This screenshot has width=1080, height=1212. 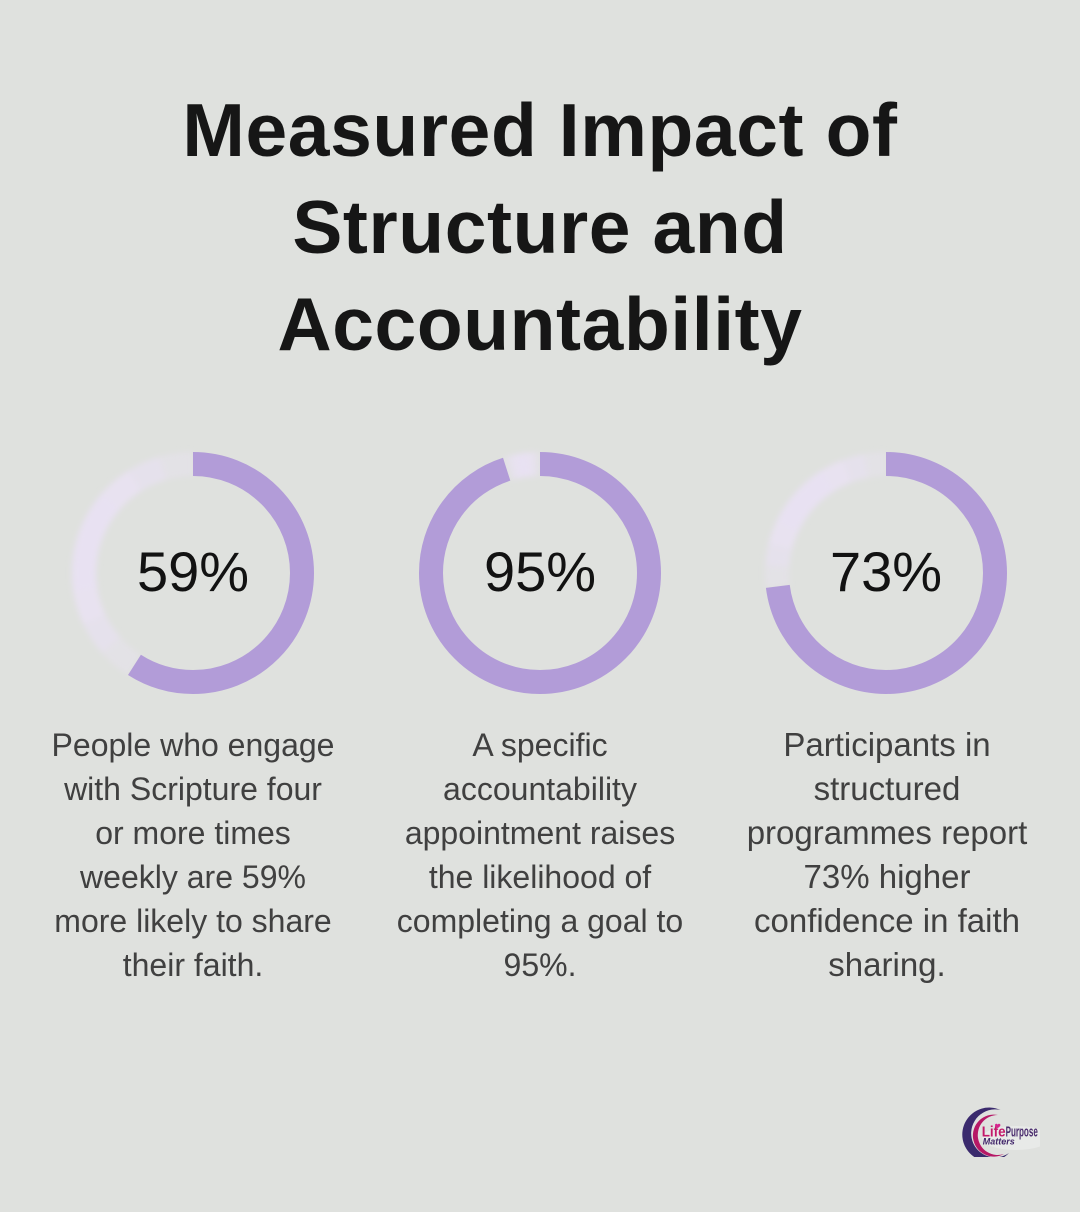 What do you see at coordinates (994, 1133) in the screenshot?
I see `svg-text: Life` at bounding box center [994, 1133].